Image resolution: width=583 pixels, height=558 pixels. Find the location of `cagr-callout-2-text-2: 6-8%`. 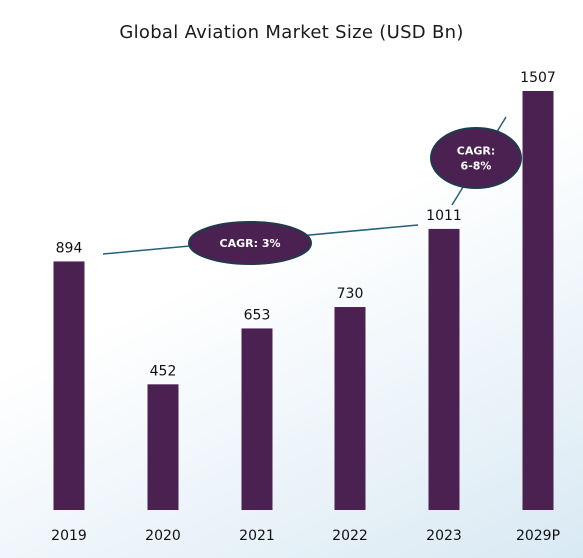

cagr-callout-2-text-2: 6-8% is located at coordinates (476, 166).